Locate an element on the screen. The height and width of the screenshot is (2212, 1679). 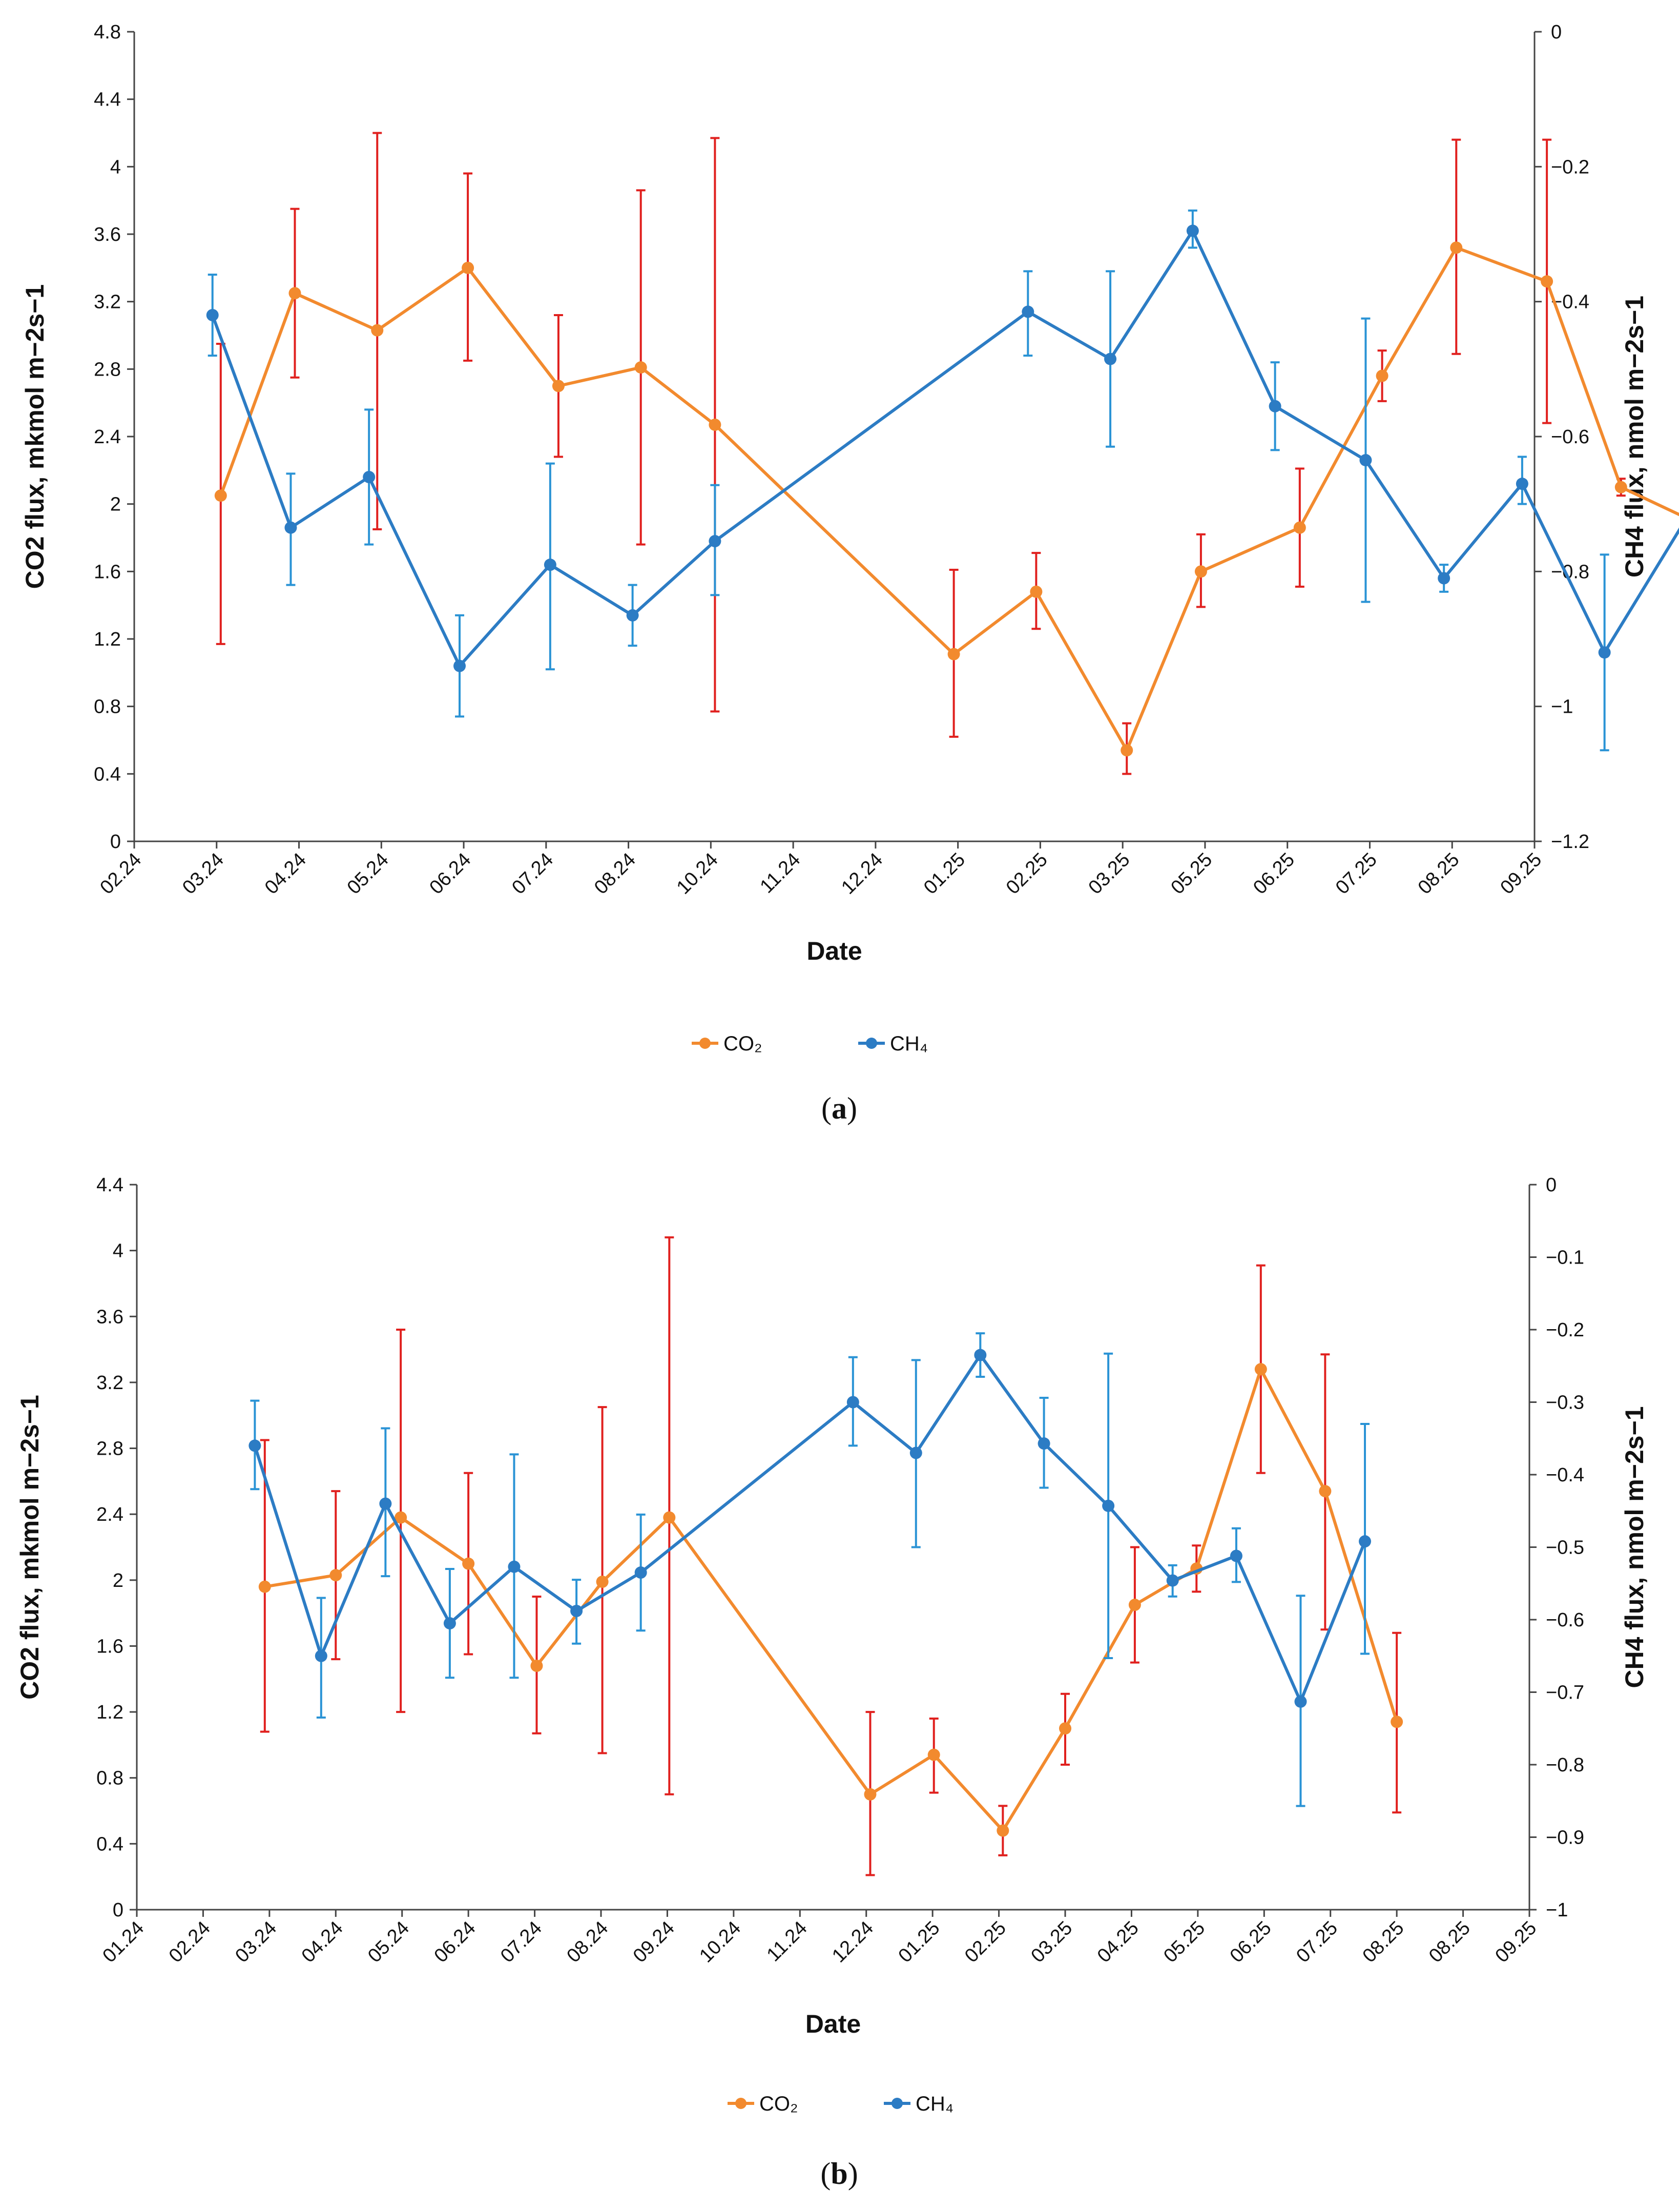
left-y-tick-label: 4 is located at coordinates (115, 167).